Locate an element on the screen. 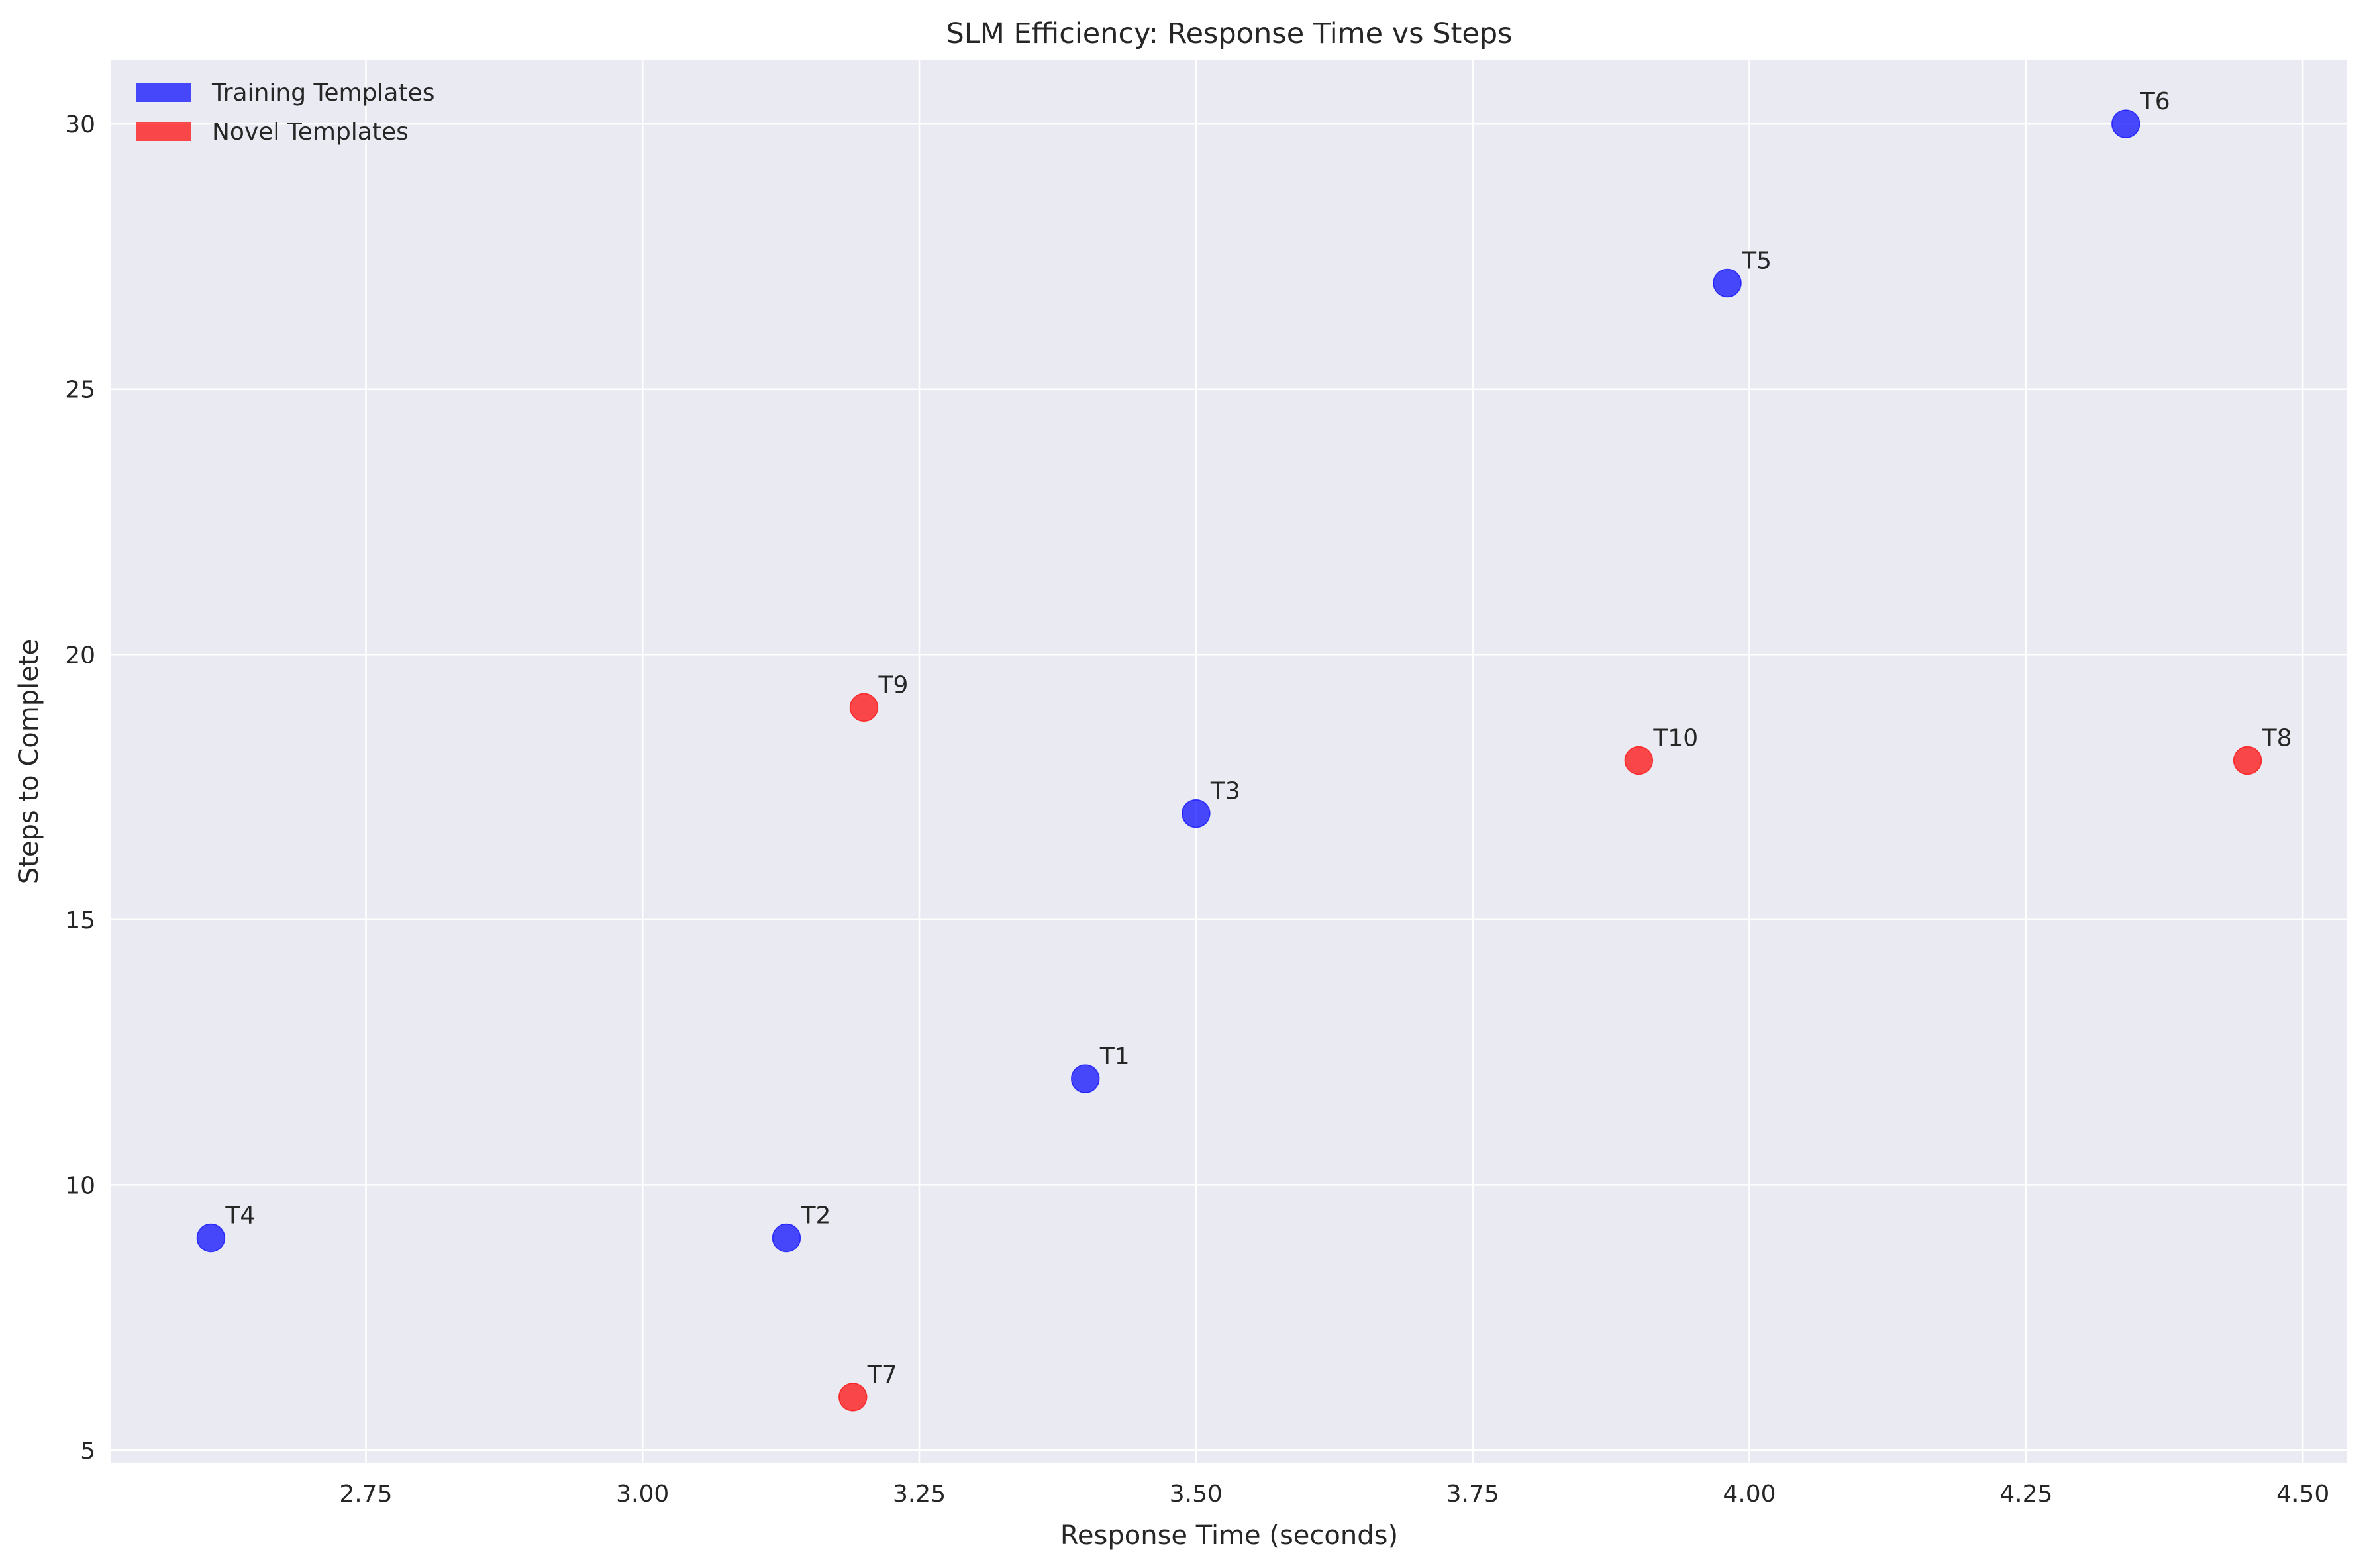 This screenshot has width=2365, height=1568. point-label-t1: T1 is located at coordinates (1114, 1056).